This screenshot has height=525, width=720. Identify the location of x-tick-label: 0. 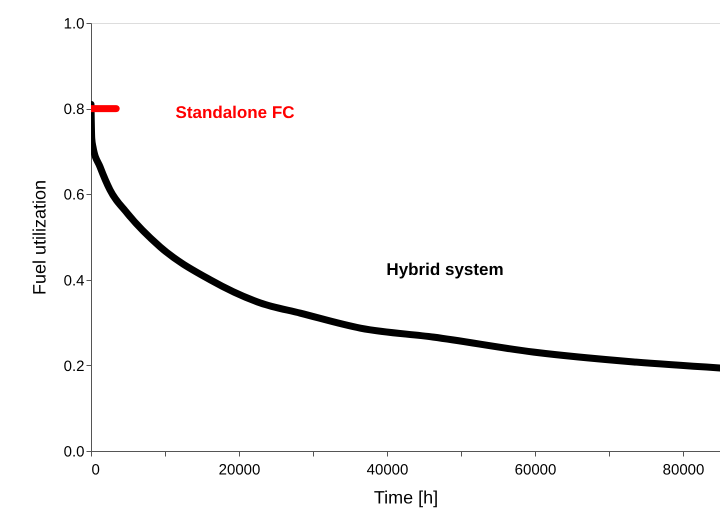
(96, 470).